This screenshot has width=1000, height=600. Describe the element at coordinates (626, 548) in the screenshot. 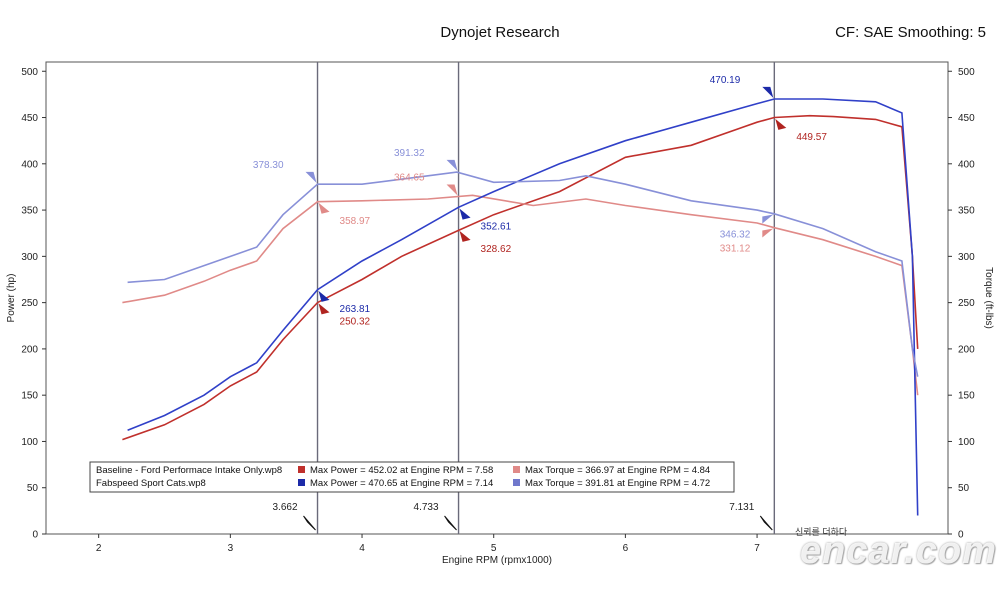

I see `x-tick-label: 6` at that location.